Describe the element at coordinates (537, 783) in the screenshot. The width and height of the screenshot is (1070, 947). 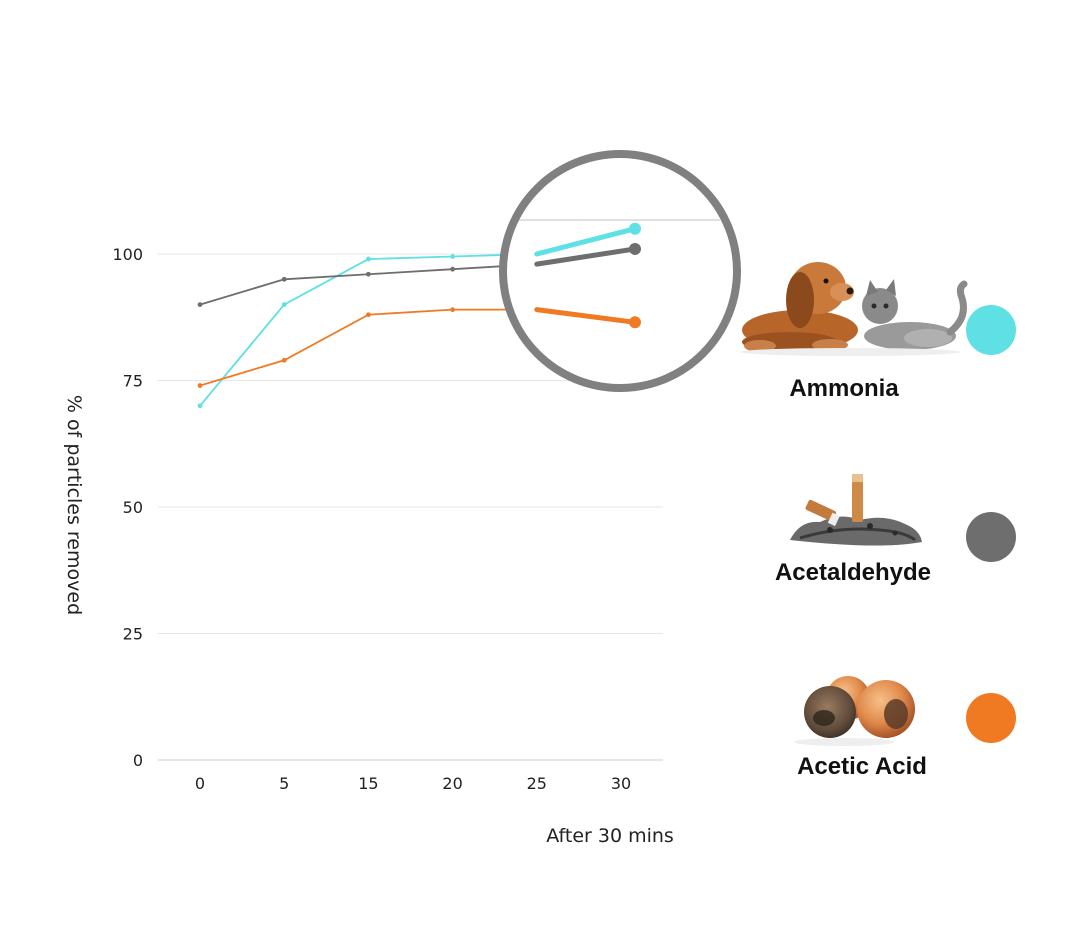
I see `x-tick-label: 25` at that location.